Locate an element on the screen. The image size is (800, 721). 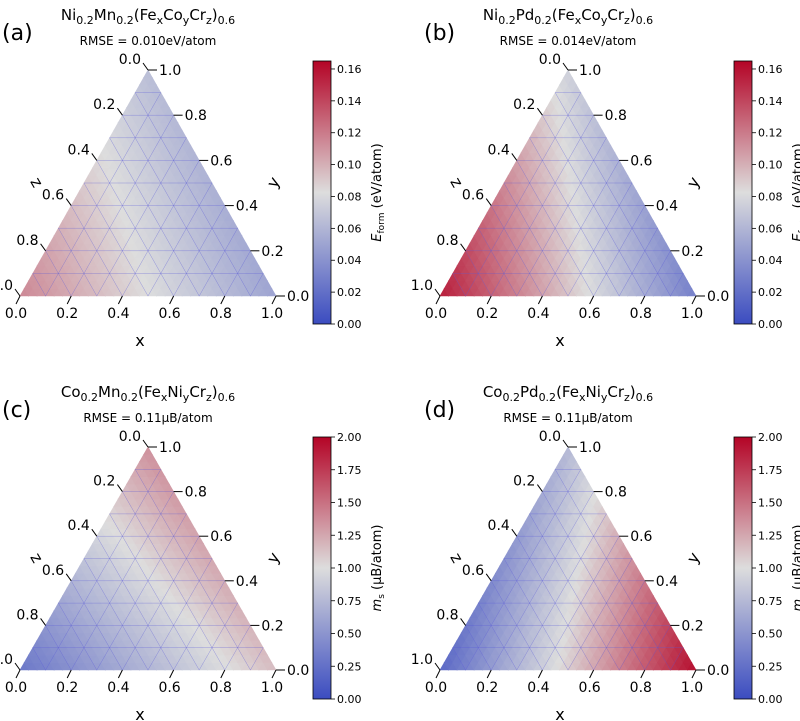
ternary-grid is located at coordinates (568, 194).